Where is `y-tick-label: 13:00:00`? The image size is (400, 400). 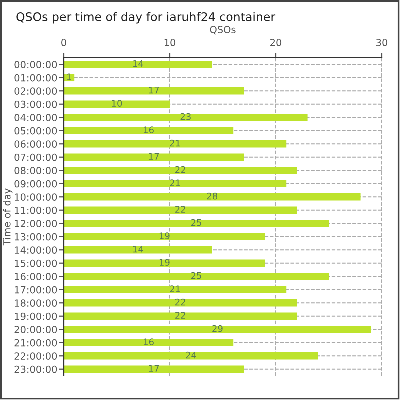 y-tick-label: 13:00:00 is located at coordinates (36, 237).